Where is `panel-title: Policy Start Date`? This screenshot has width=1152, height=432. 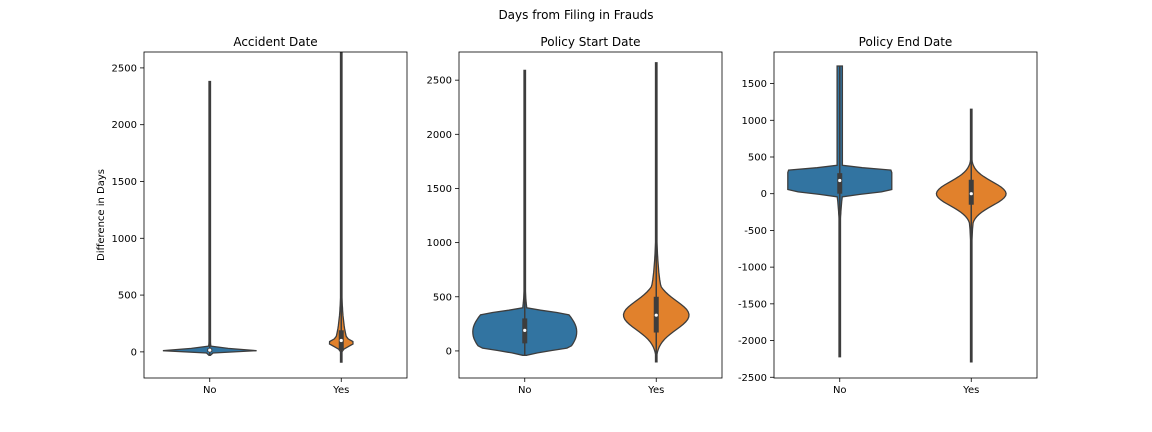 panel-title: Policy Start Date is located at coordinates (590, 42).